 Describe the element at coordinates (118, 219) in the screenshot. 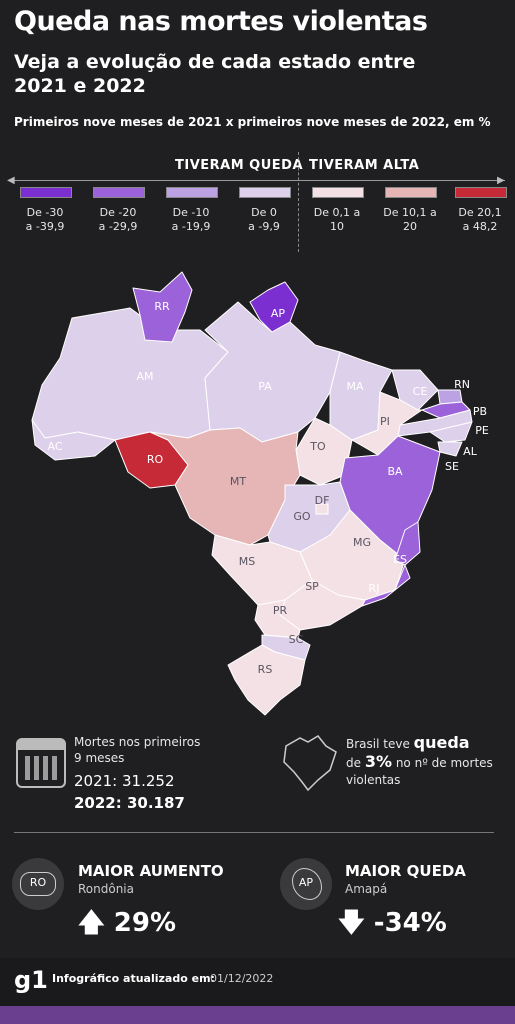

I see `legend-range-2: De -20 a -29,9` at that location.